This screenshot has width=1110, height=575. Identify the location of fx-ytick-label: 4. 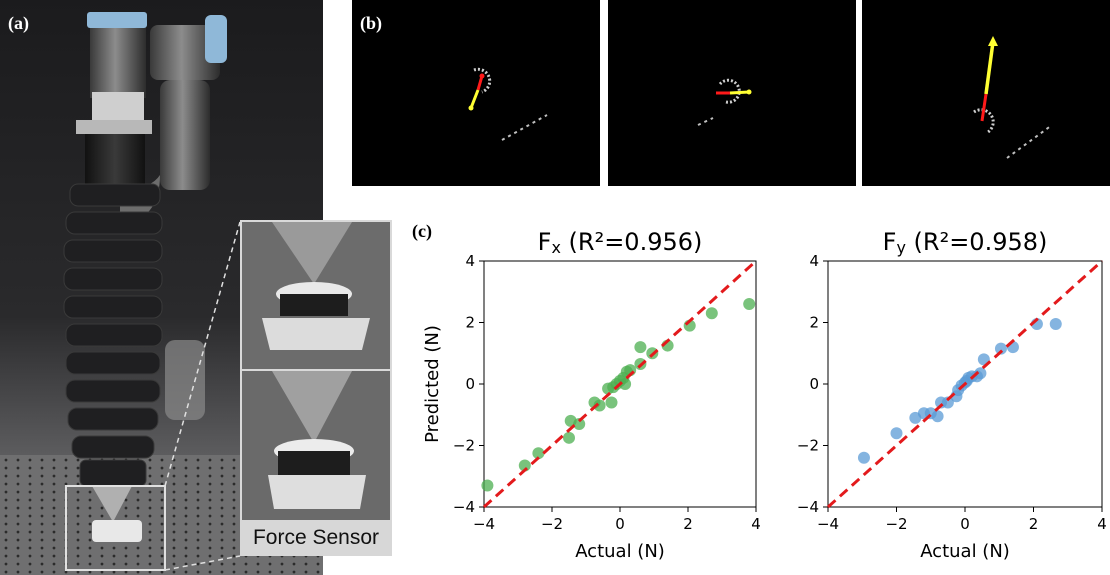
(470, 261).